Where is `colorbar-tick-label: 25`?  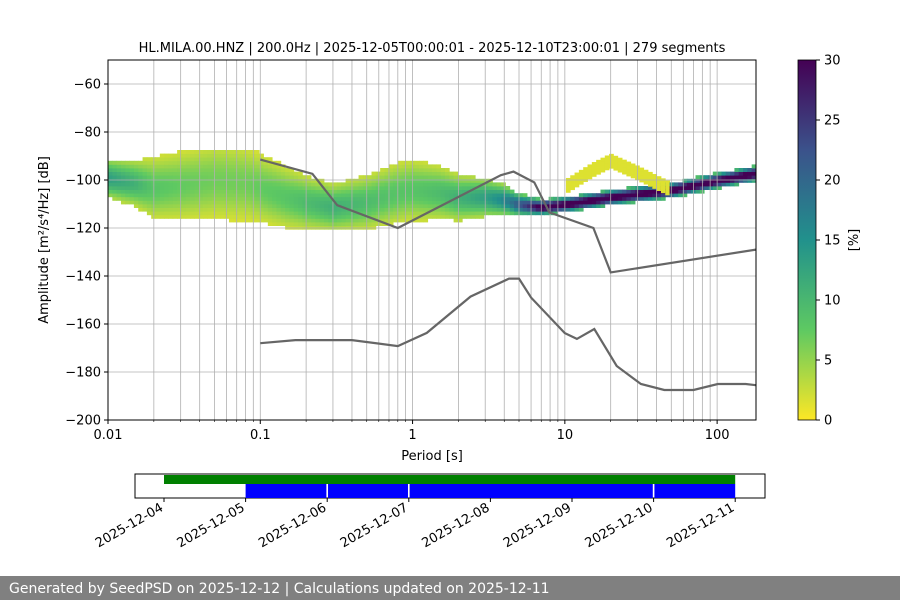
colorbar-tick-label: 25 is located at coordinates (832, 121).